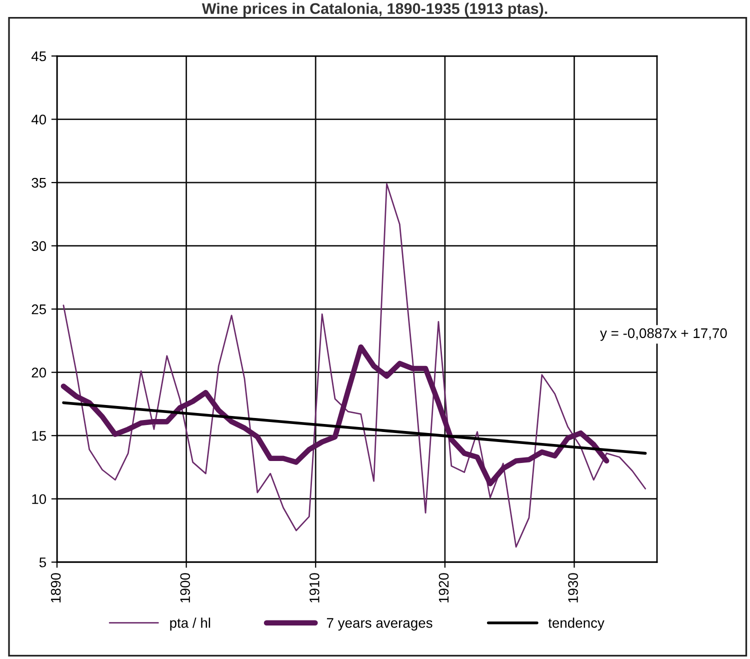 The image size is (750, 659). I want to click on y-tick-label: 35, so click(39, 183).